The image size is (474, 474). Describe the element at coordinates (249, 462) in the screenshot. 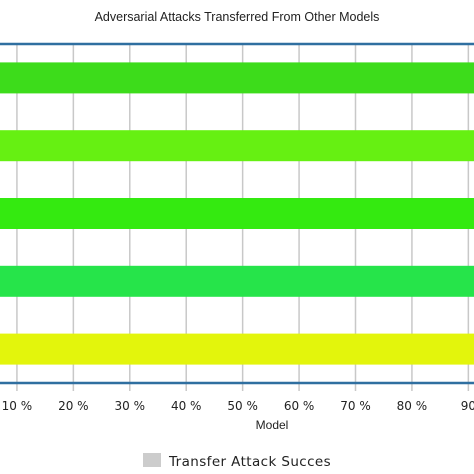

I see `legend-label: Transfer Attack Succes` at that location.